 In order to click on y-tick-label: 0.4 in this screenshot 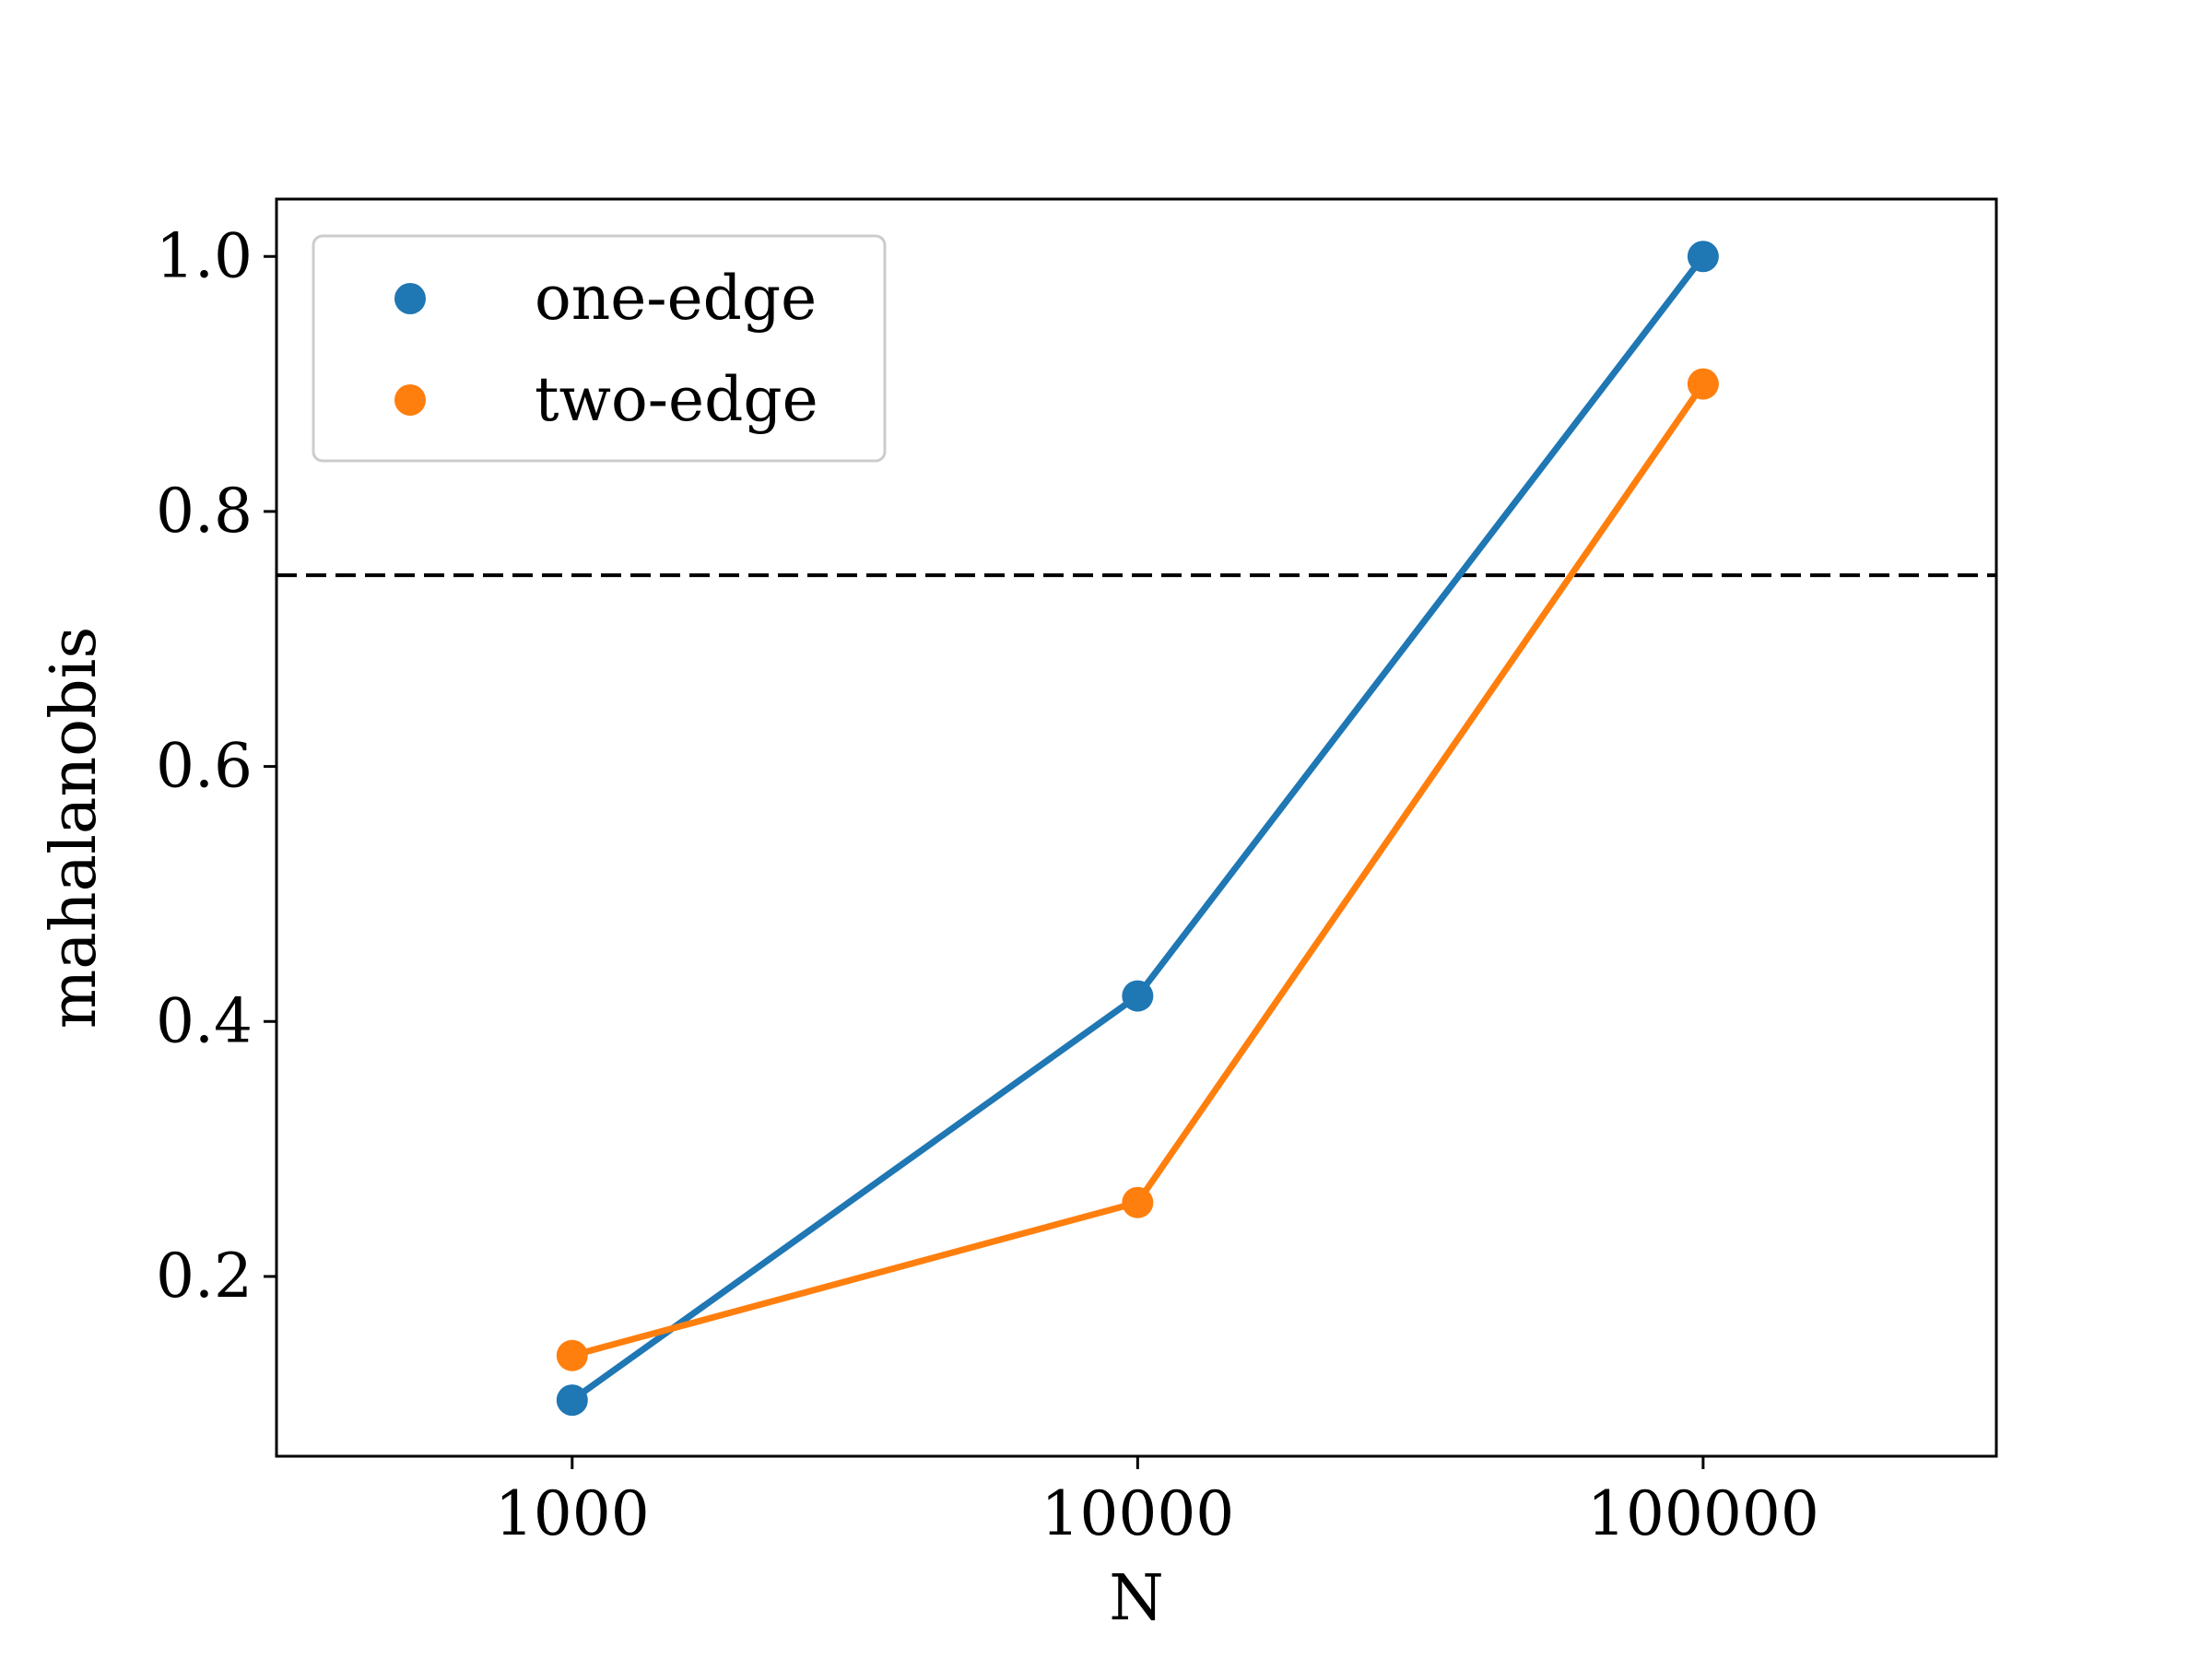, I will do `click(204, 1020)`.